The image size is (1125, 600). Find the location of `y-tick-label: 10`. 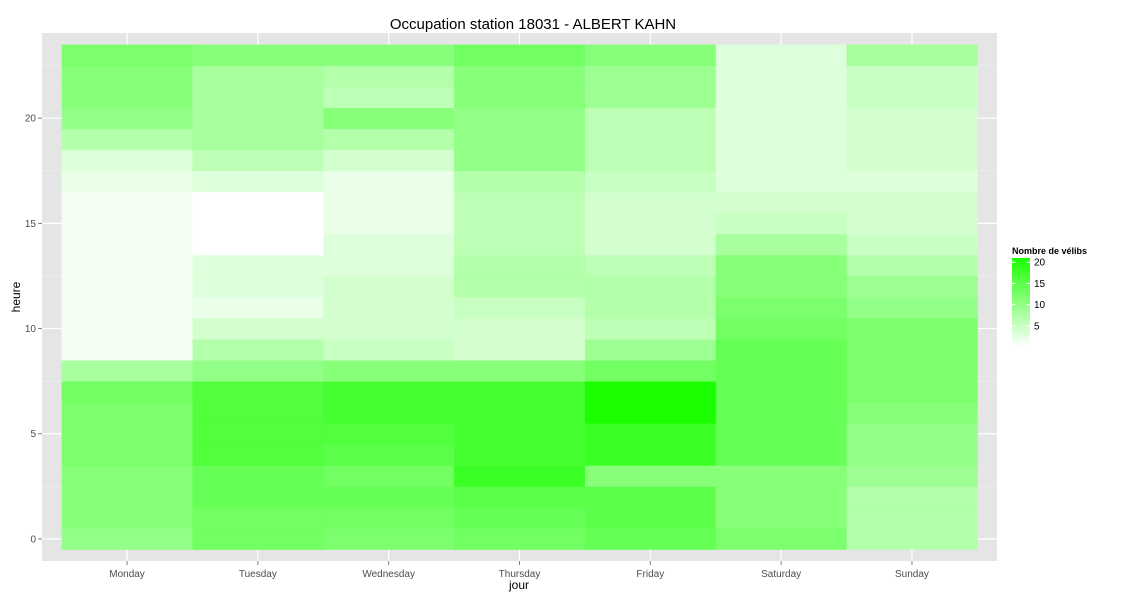

y-tick-label: 10 is located at coordinates (31, 329).